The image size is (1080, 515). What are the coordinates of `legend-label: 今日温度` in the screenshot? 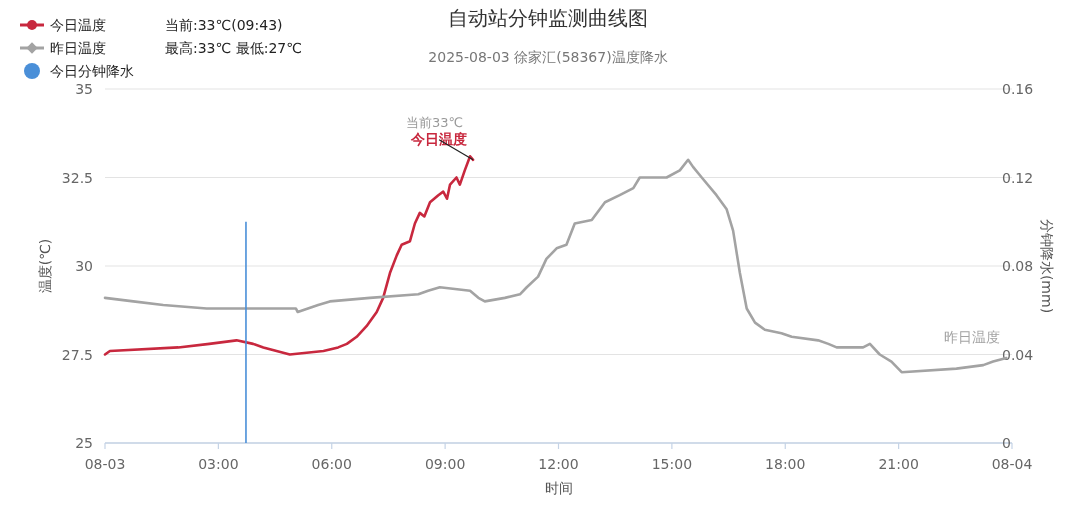 It's located at (78, 25).